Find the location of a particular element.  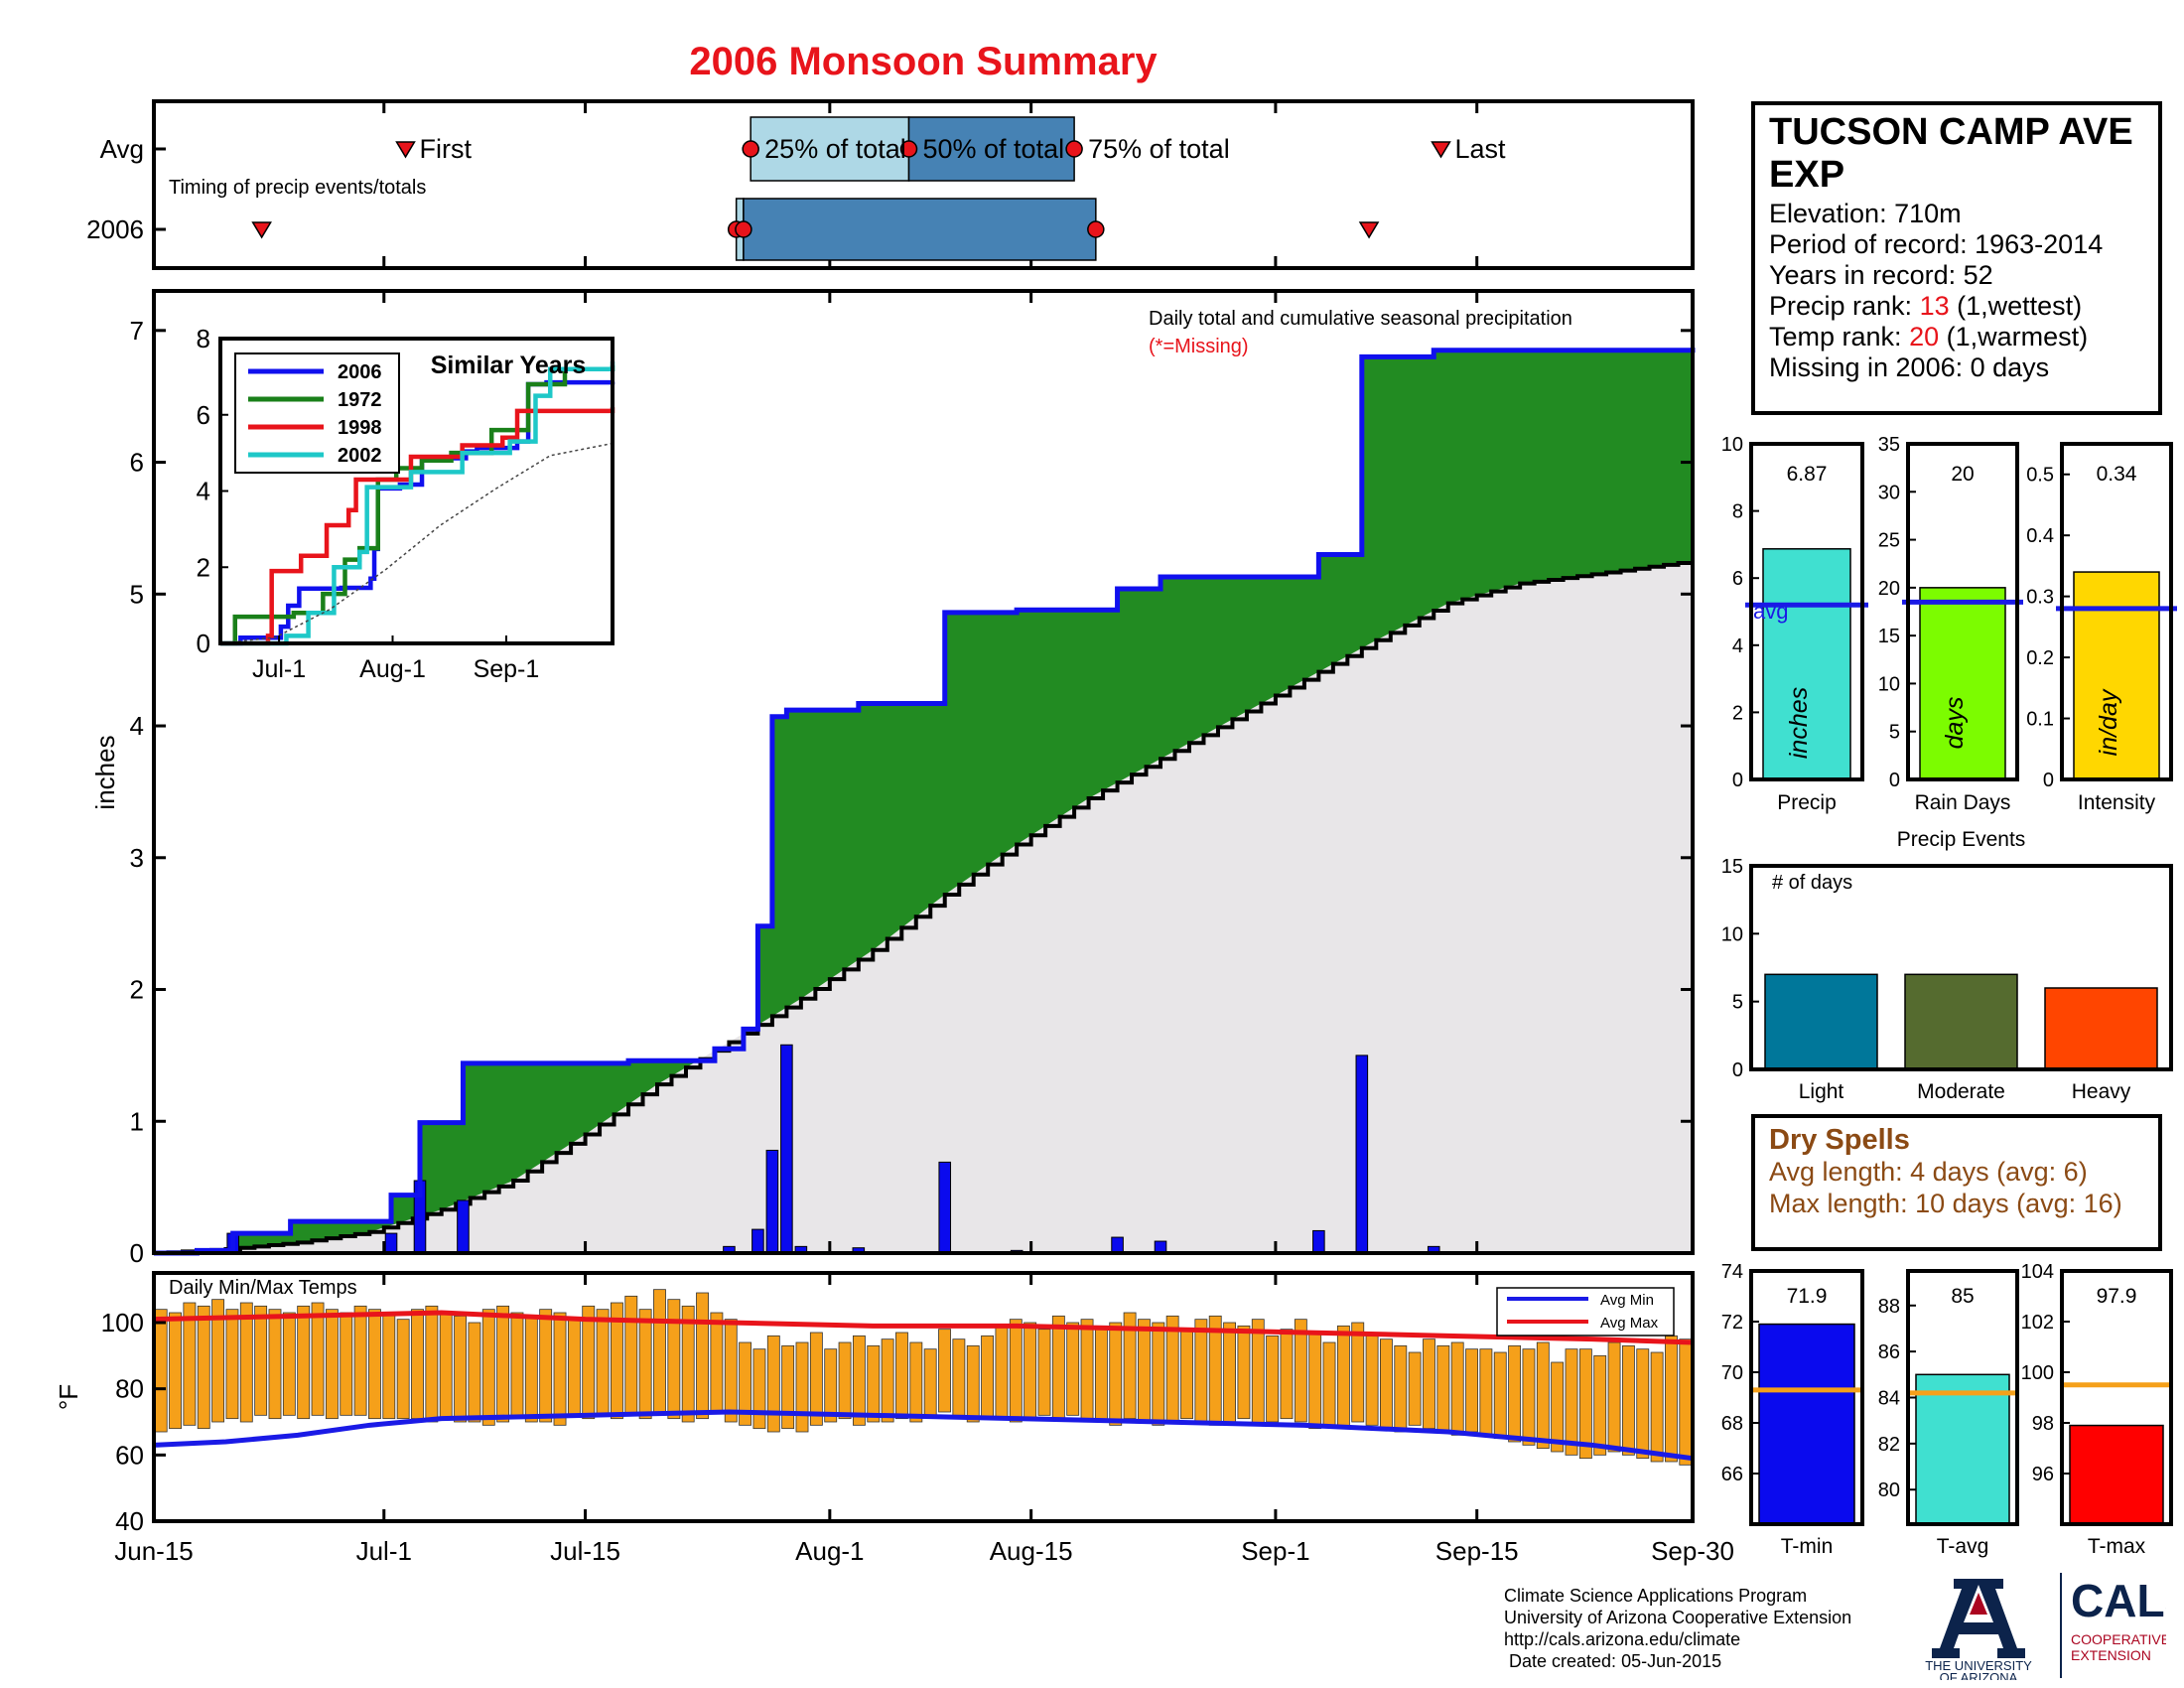

summary-category-label: Rain Days is located at coordinates (1963, 802).